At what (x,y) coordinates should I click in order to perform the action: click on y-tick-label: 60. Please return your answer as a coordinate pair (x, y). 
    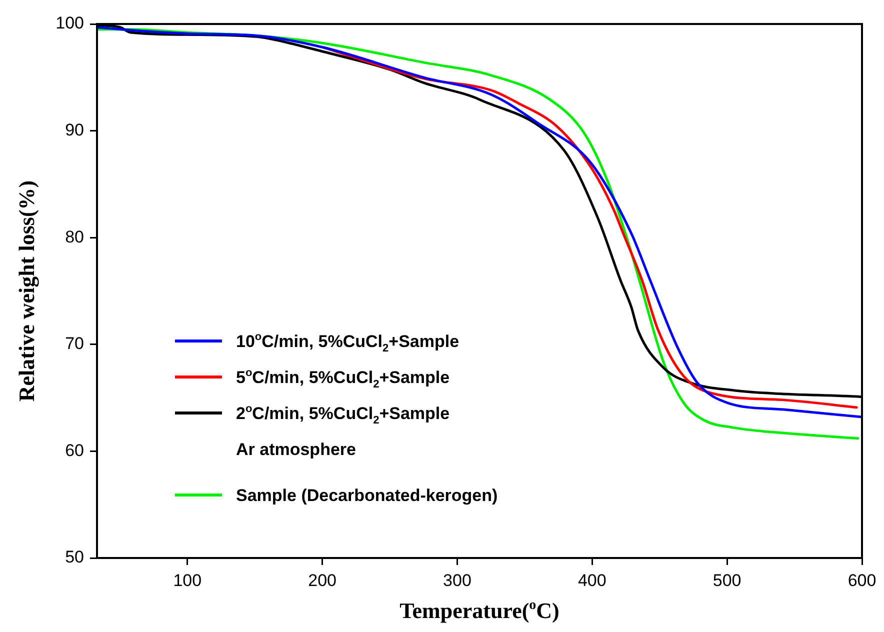
    Looking at the image, I should click on (74, 450).